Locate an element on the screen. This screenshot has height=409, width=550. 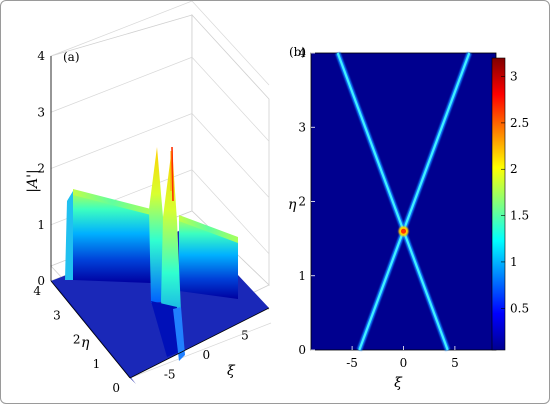
x-tick-label: 0 is located at coordinates (404, 363).